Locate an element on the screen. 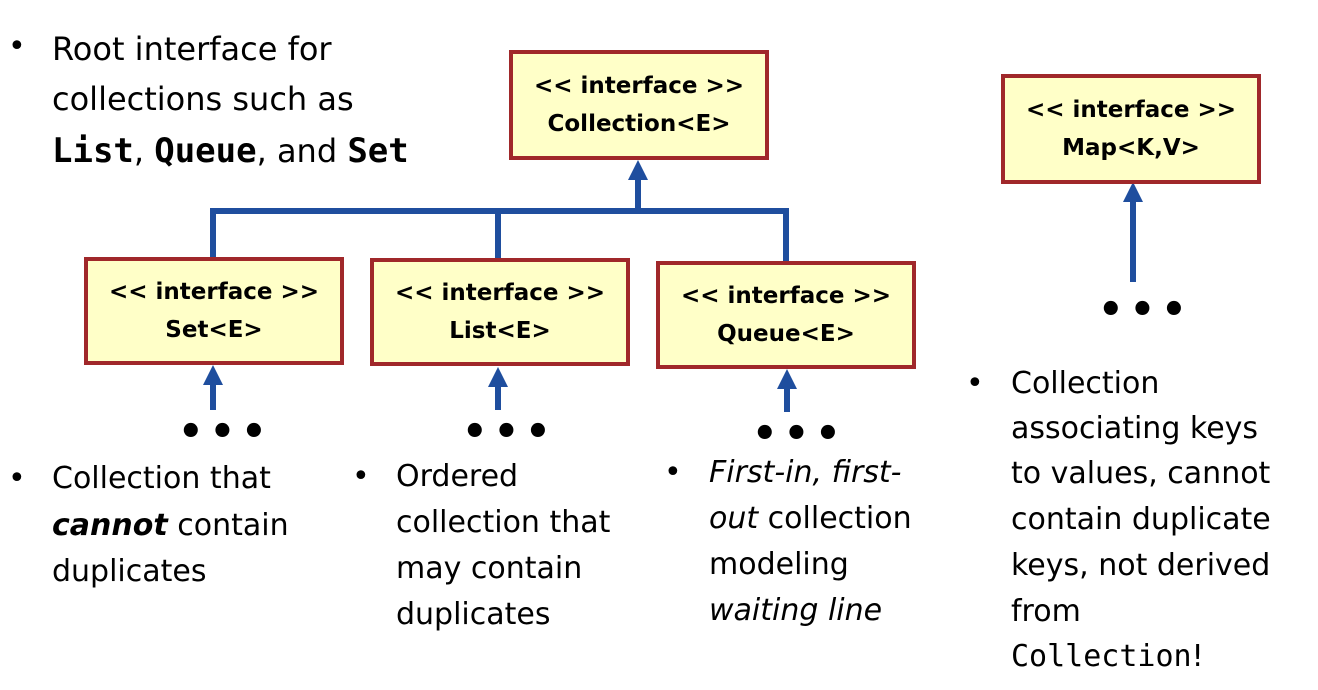  set-desc-line3: duplicates is located at coordinates (129, 571).